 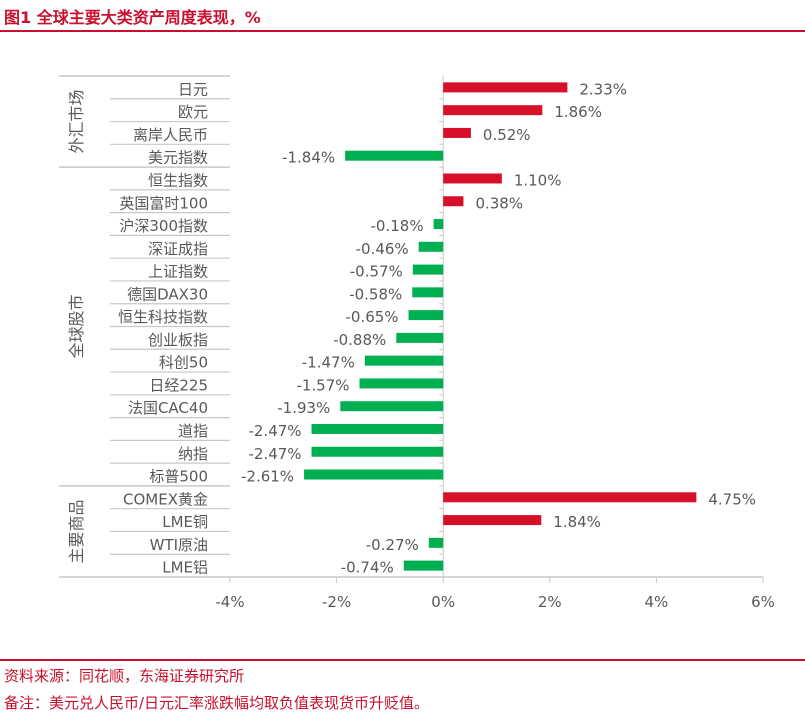 I want to click on x-tick-label: 6%, so click(x=763, y=602).